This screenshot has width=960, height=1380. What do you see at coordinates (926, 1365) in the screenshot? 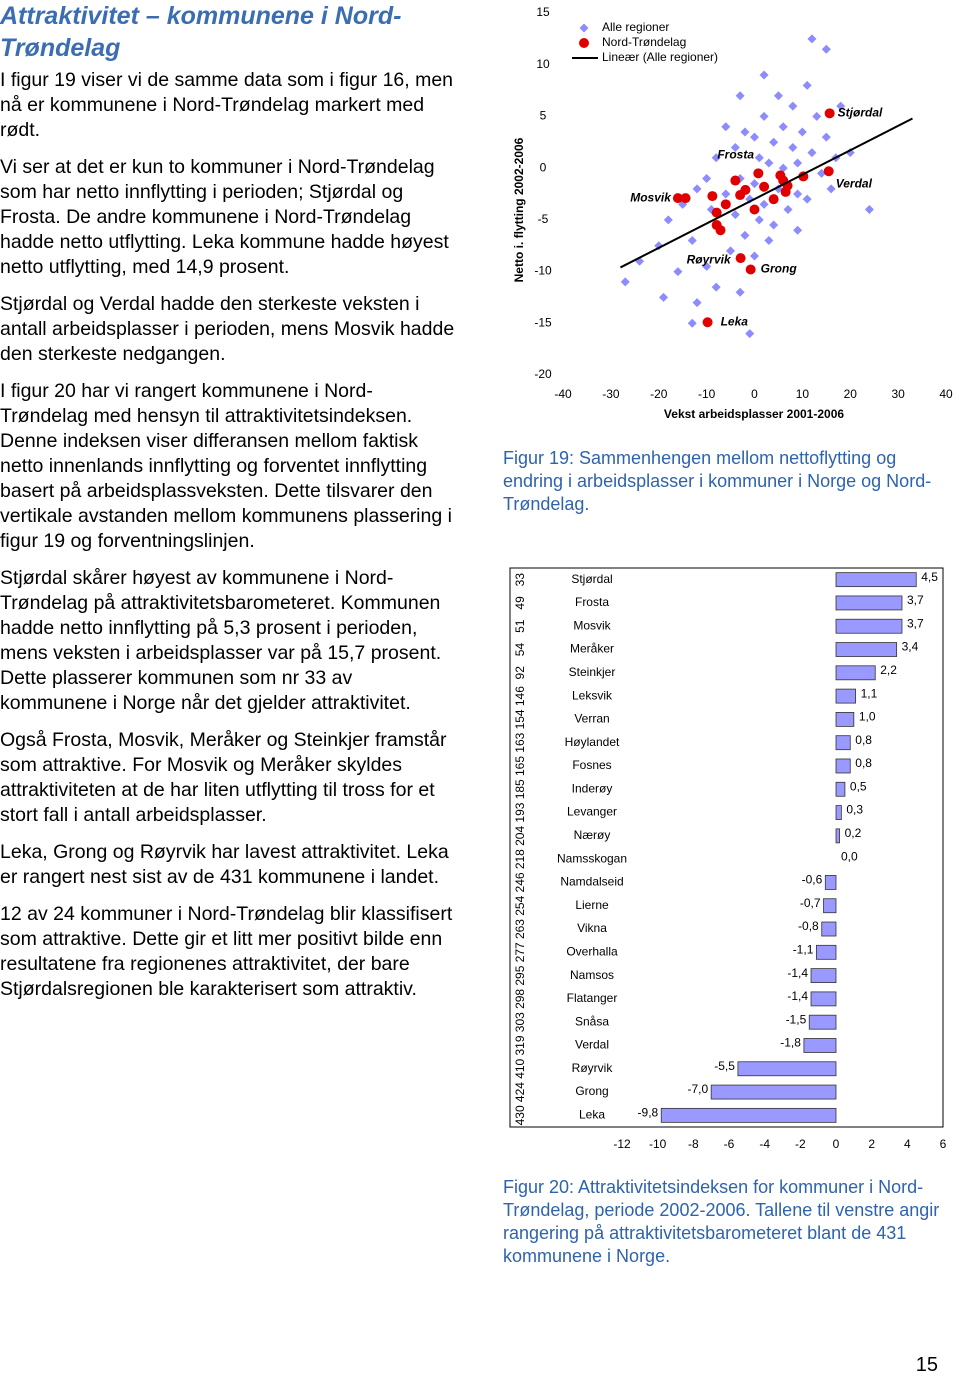
I see `page-number: 15` at bounding box center [926, 1365].